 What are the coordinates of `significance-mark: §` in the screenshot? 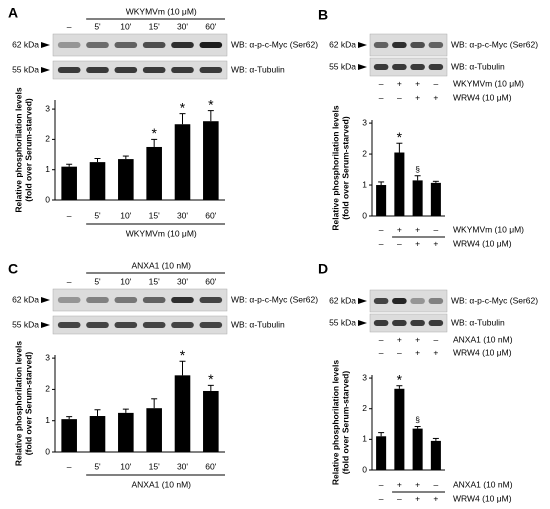 It's located at (417, 420).